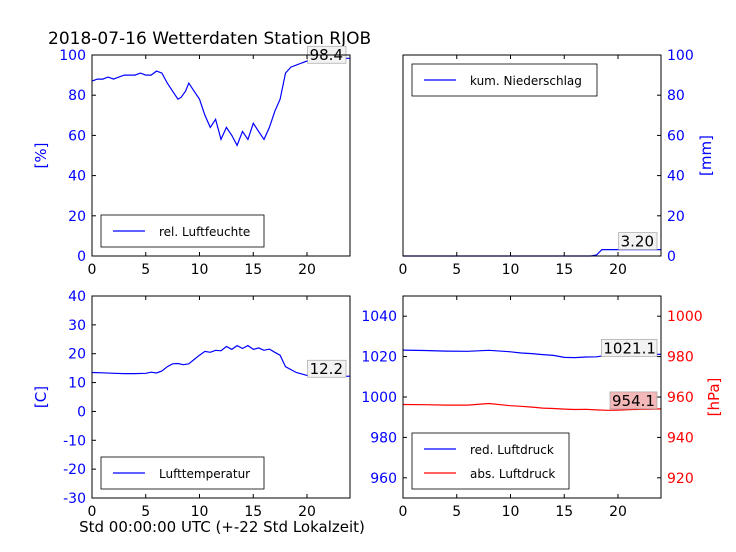  I want to click on y-tick-label: 1020, so click(379, 358).